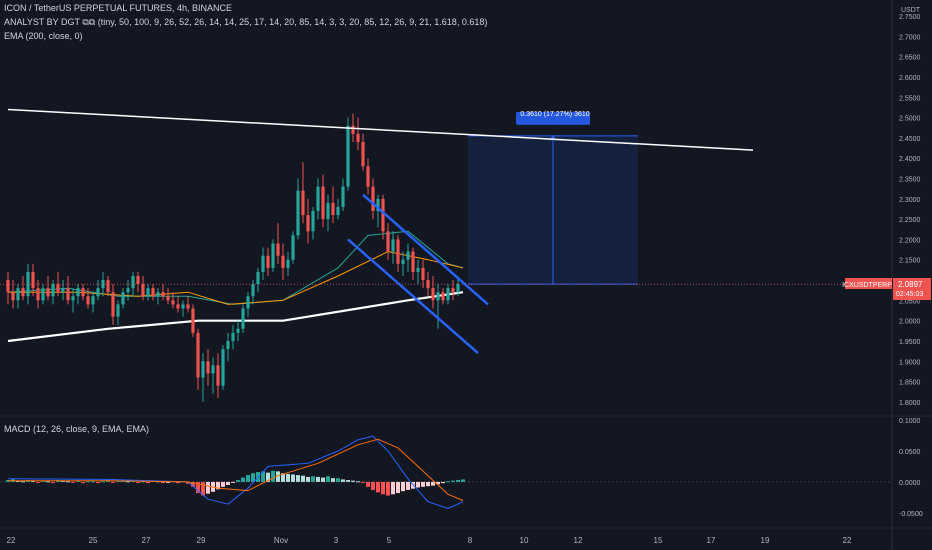 The image size is (932, 550). I want to click on time-tick-label: 5, so click(389, 540).